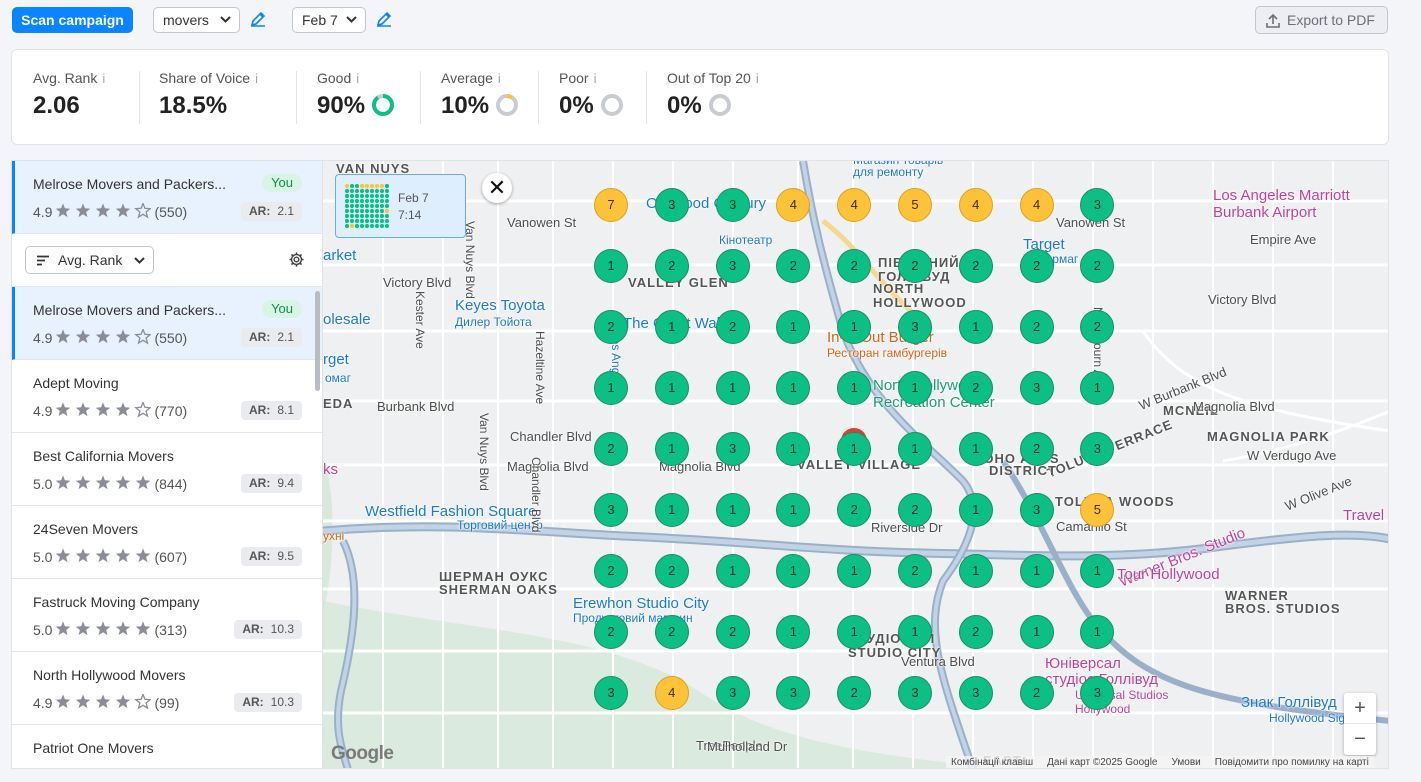  I want to click on report-error-link: Повідомити про помилку на карті, so click(1291, 762).